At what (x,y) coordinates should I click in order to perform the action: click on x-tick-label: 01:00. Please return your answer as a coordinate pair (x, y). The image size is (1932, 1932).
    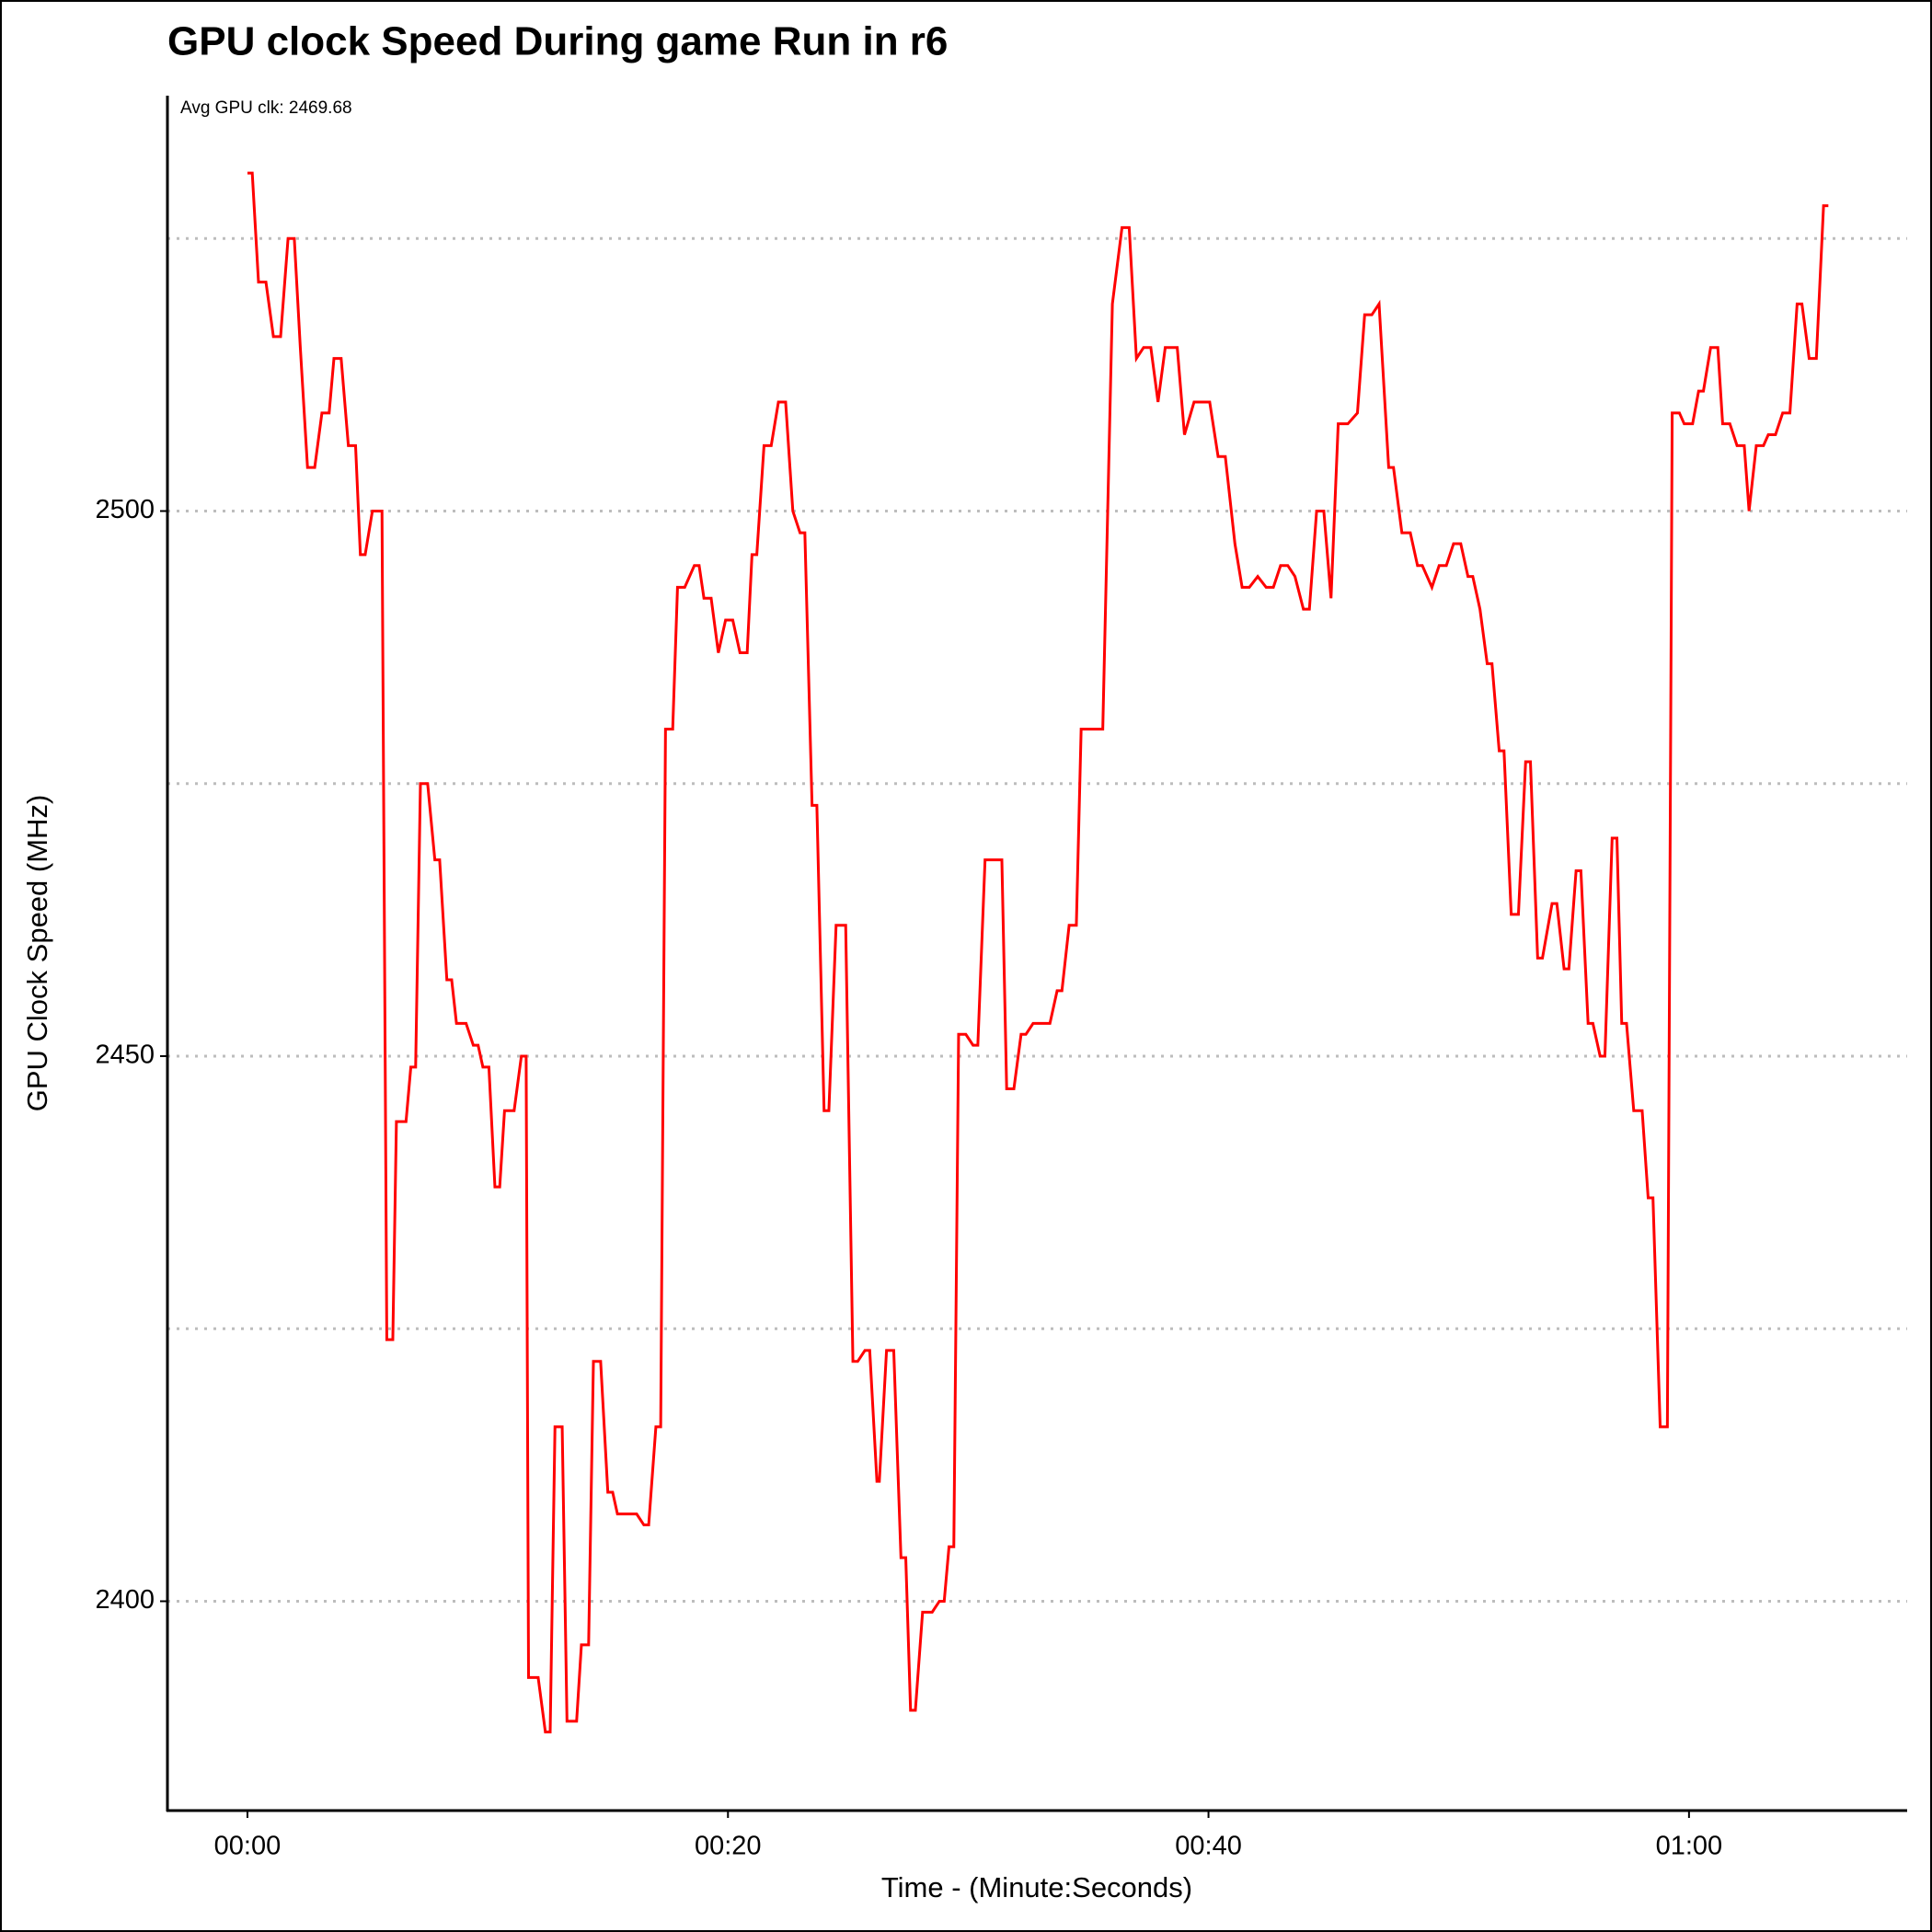
    Looking at the image, I should click on (1689, 1846).